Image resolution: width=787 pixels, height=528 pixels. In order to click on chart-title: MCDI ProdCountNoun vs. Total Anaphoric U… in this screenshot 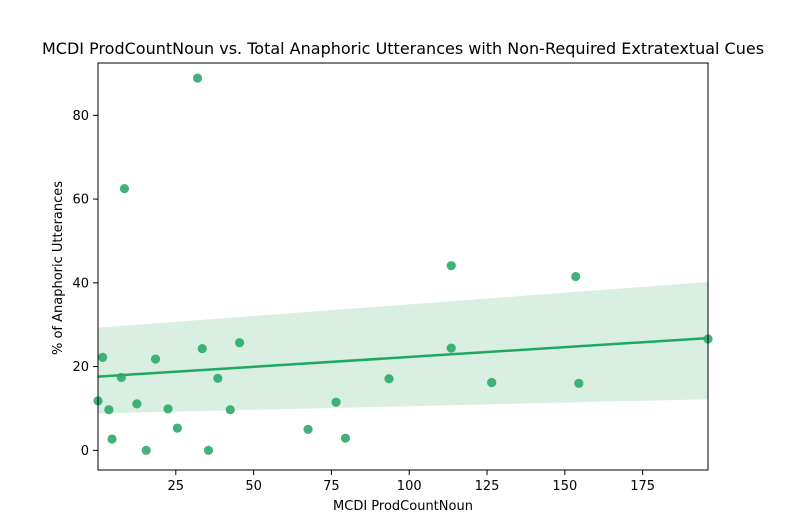, I will do `click(403, 48)`.